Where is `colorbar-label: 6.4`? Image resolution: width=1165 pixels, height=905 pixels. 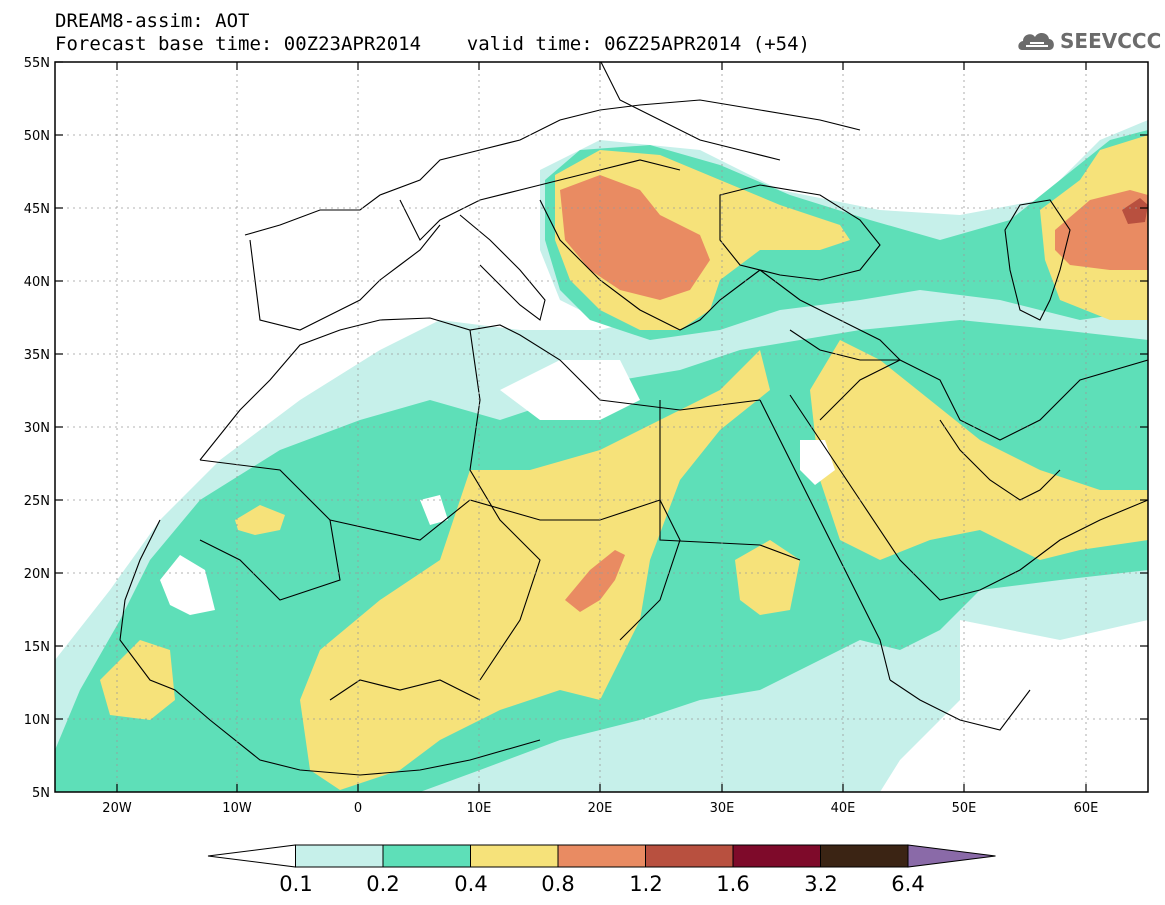 colorbar-label: 6.4 is located at coordinates (908, 884).